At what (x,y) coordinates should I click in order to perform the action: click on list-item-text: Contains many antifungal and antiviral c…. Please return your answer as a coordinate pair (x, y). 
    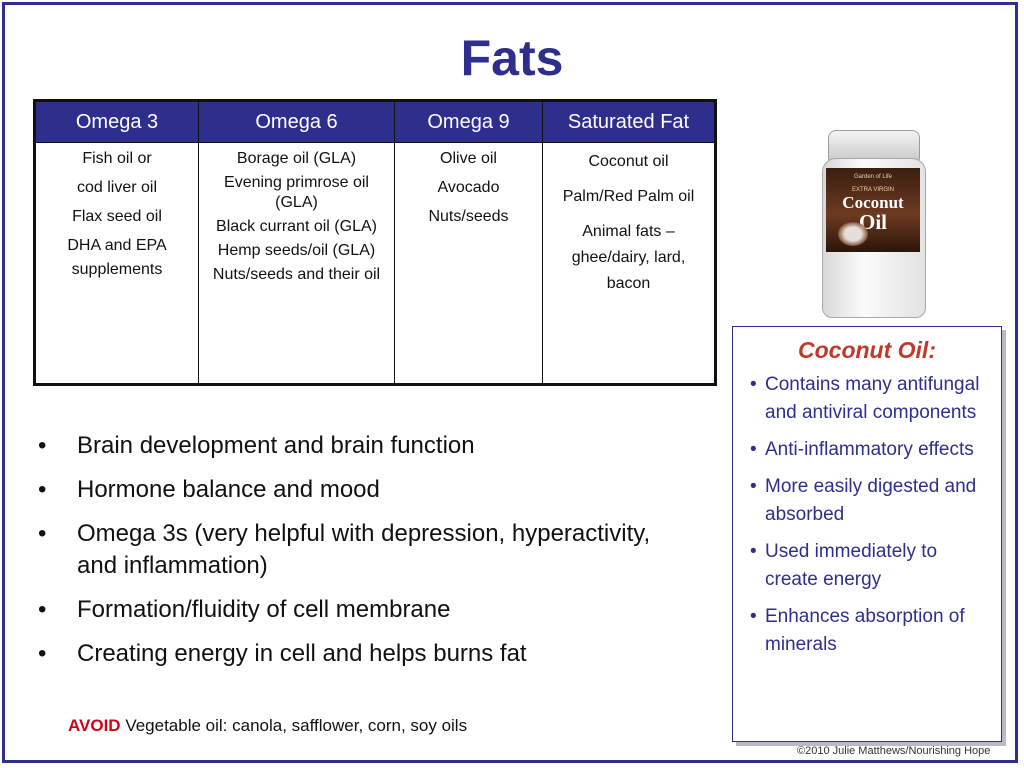
    Looking at the image, I should click on (872, 398).